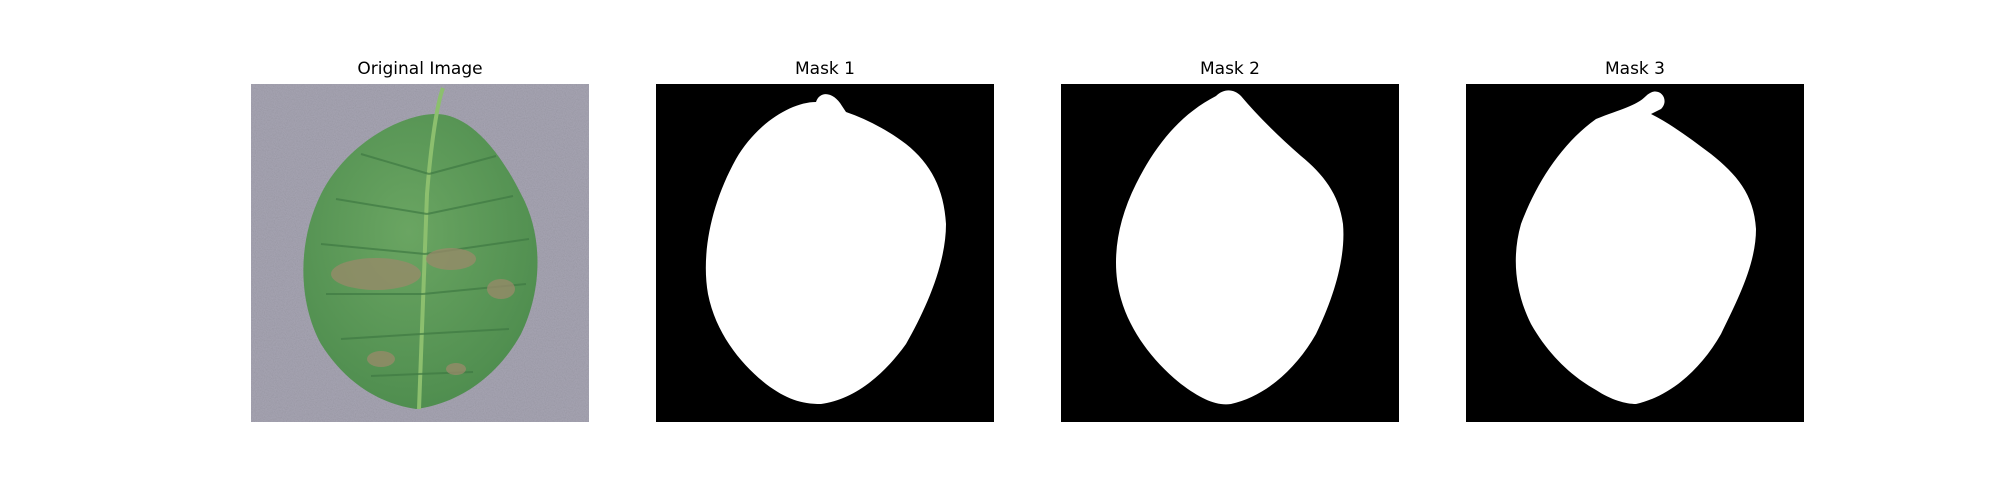 This screenshot has width=2000, height=500. Describe the element at coordinates (431, 248) in the screenshot. I see `leaf-stem` at that location.